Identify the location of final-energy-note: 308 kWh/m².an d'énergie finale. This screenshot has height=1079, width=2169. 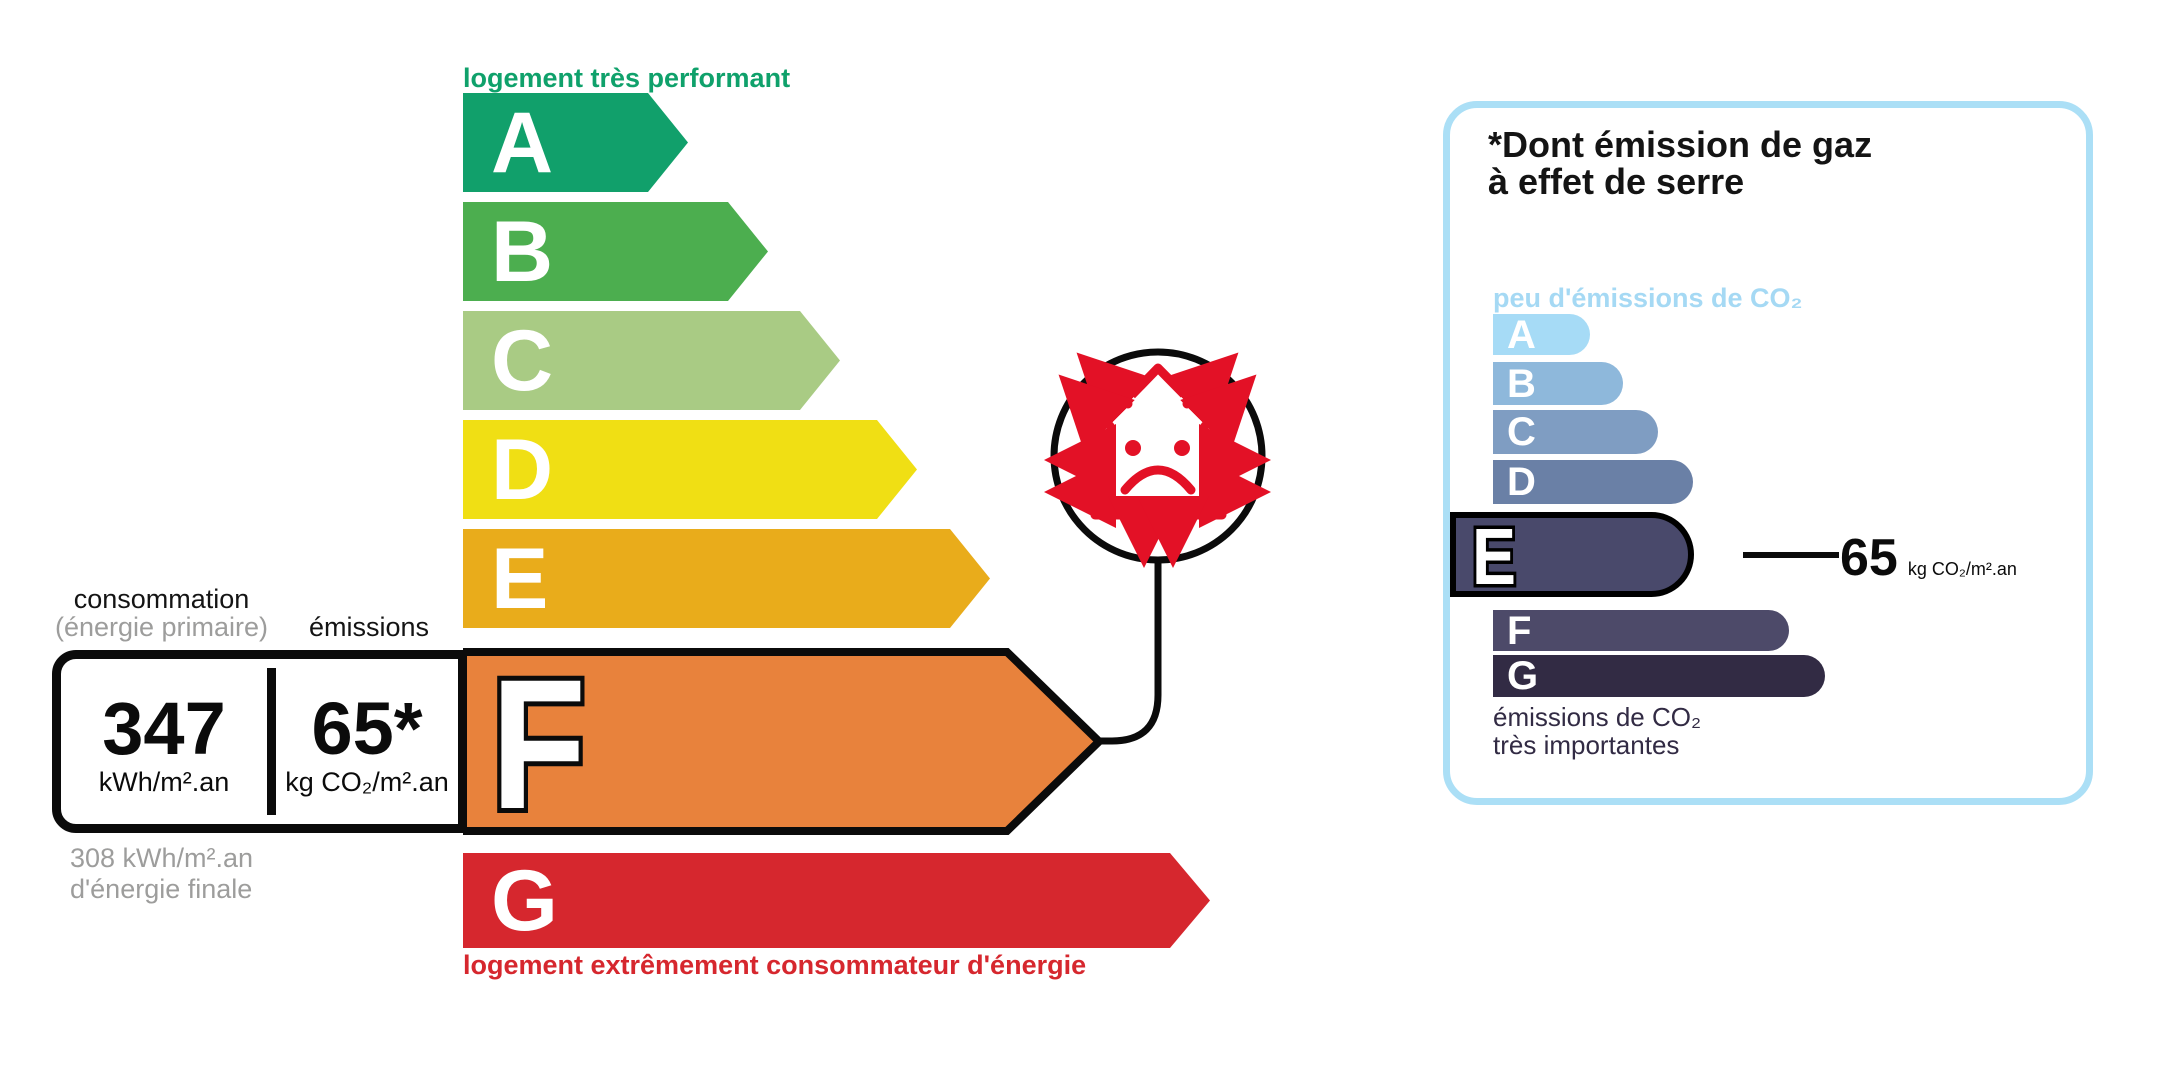
(162, 873).